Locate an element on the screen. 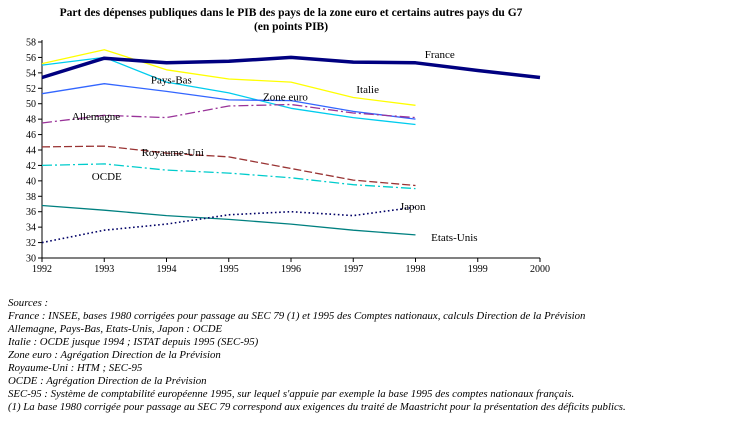 Image resolution: width=740 pixels, height=422 pixels. y-tick-label: 42 is located at coordinates (31, 166).